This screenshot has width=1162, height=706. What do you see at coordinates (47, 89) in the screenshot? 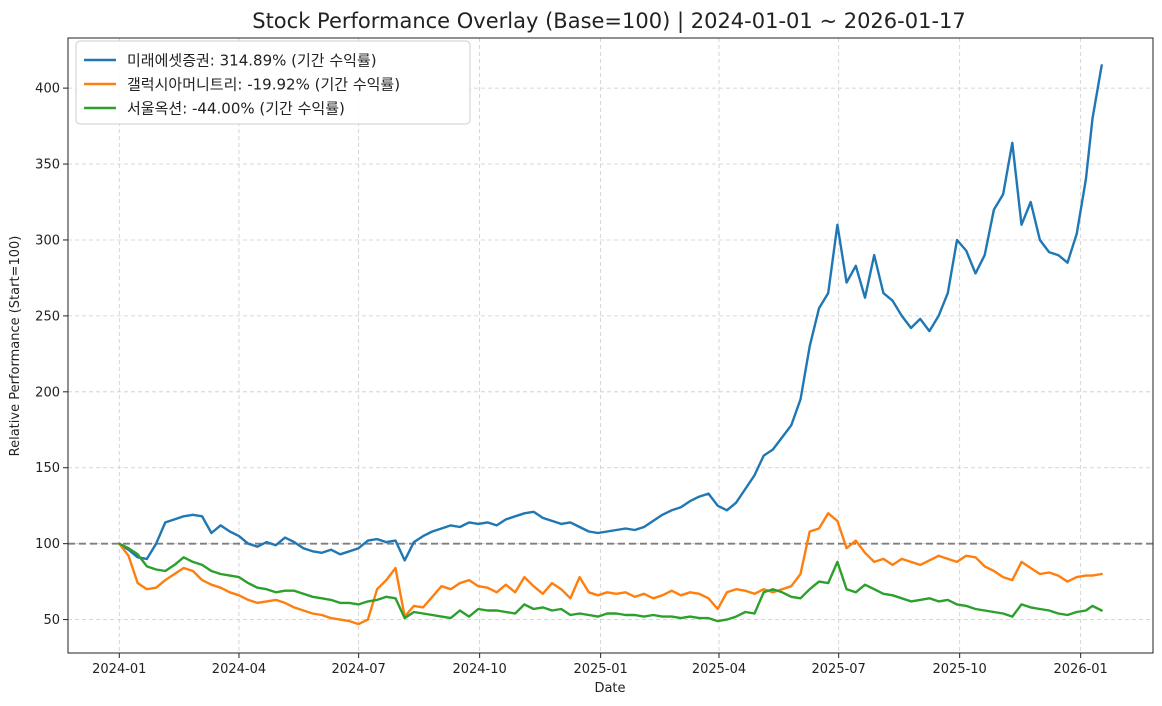
I see `y-tick-label: 400` at bounding box center [47, 89].